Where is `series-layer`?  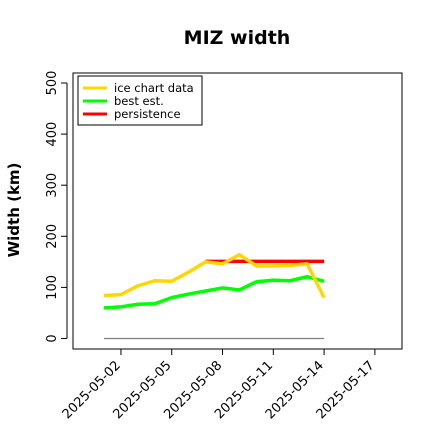
series-layer is located at coordinates (214, 296).